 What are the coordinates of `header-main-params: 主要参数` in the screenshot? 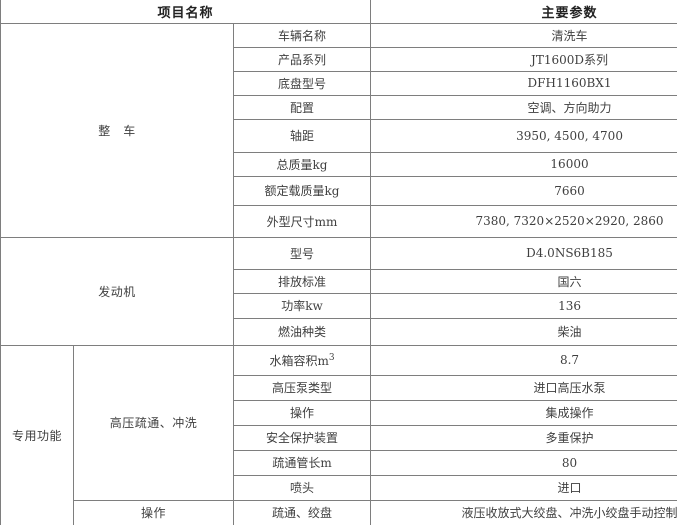 It's located at (523, 12).